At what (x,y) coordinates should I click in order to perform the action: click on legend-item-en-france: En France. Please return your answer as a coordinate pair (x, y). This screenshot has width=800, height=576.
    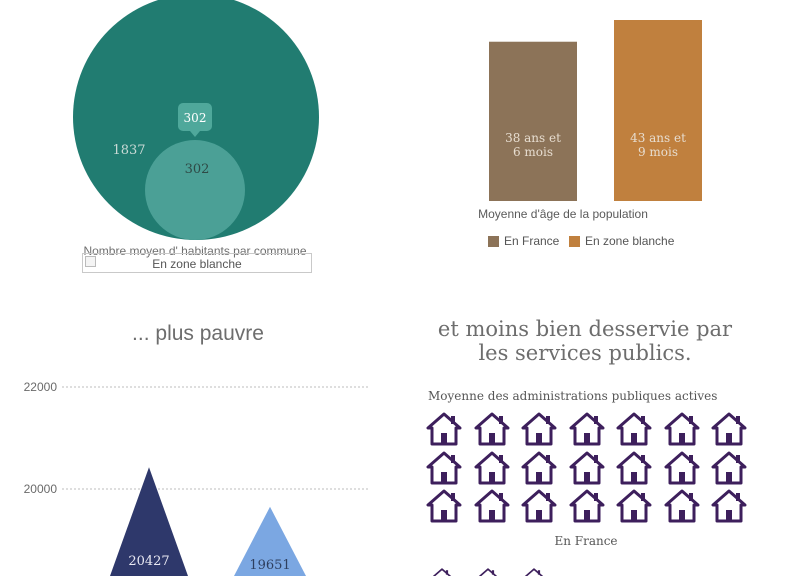
    Looking at the image, I should click on (523, 241).